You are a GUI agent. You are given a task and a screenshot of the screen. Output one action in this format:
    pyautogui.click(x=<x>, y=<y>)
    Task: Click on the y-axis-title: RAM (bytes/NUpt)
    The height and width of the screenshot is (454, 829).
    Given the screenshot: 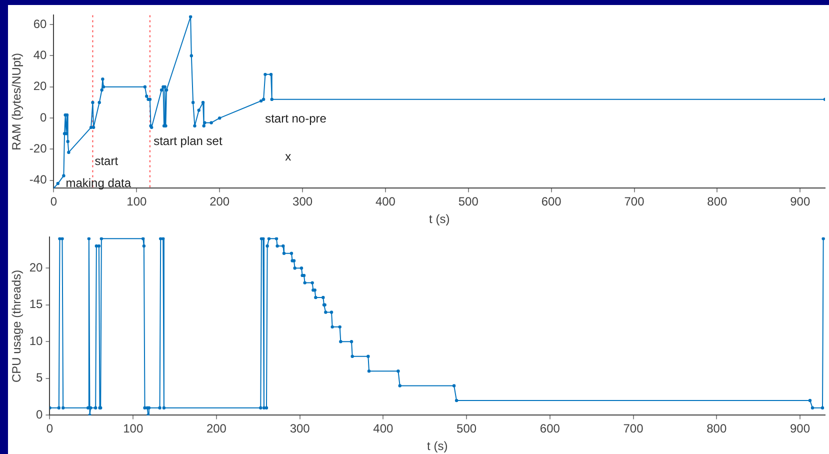 What is the action you would take?
    pyautogui.click(x=17, y=101)
    